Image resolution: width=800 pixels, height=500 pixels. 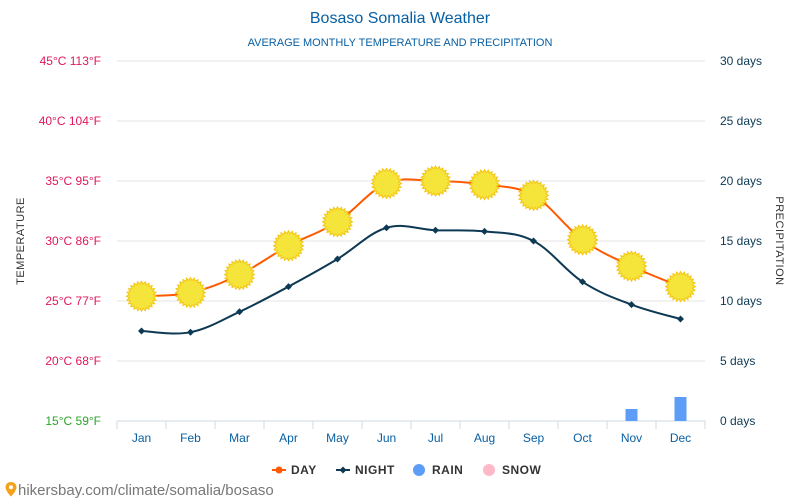 I want to click on legend-item-day: DAY, so click(x=294, y=470).